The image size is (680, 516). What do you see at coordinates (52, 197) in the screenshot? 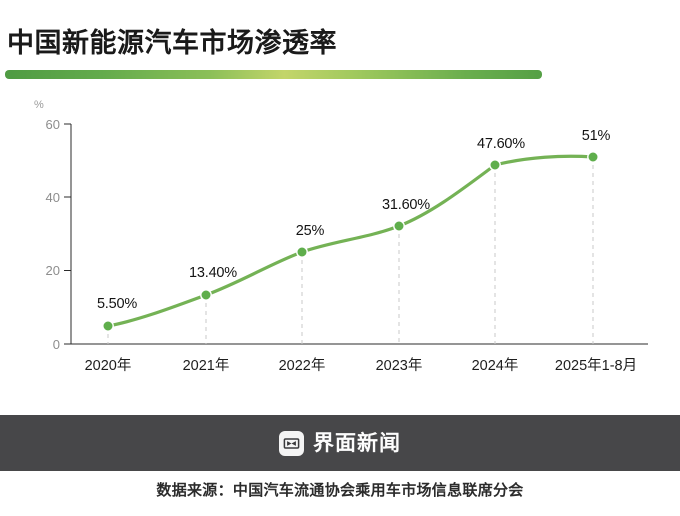
I see `y-tick-label-40: 40` at bounding box center [52, 197].